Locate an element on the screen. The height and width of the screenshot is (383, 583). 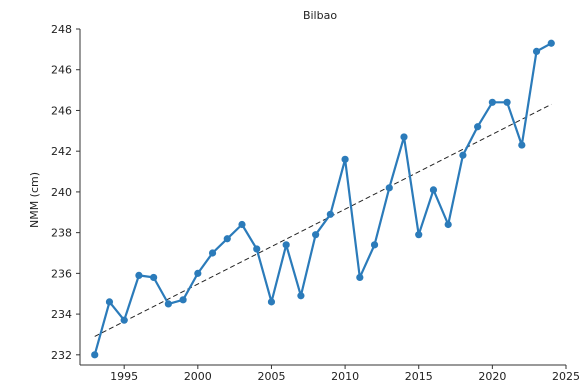
x-tick-label: 1995 is located at coordinates (124, 376).